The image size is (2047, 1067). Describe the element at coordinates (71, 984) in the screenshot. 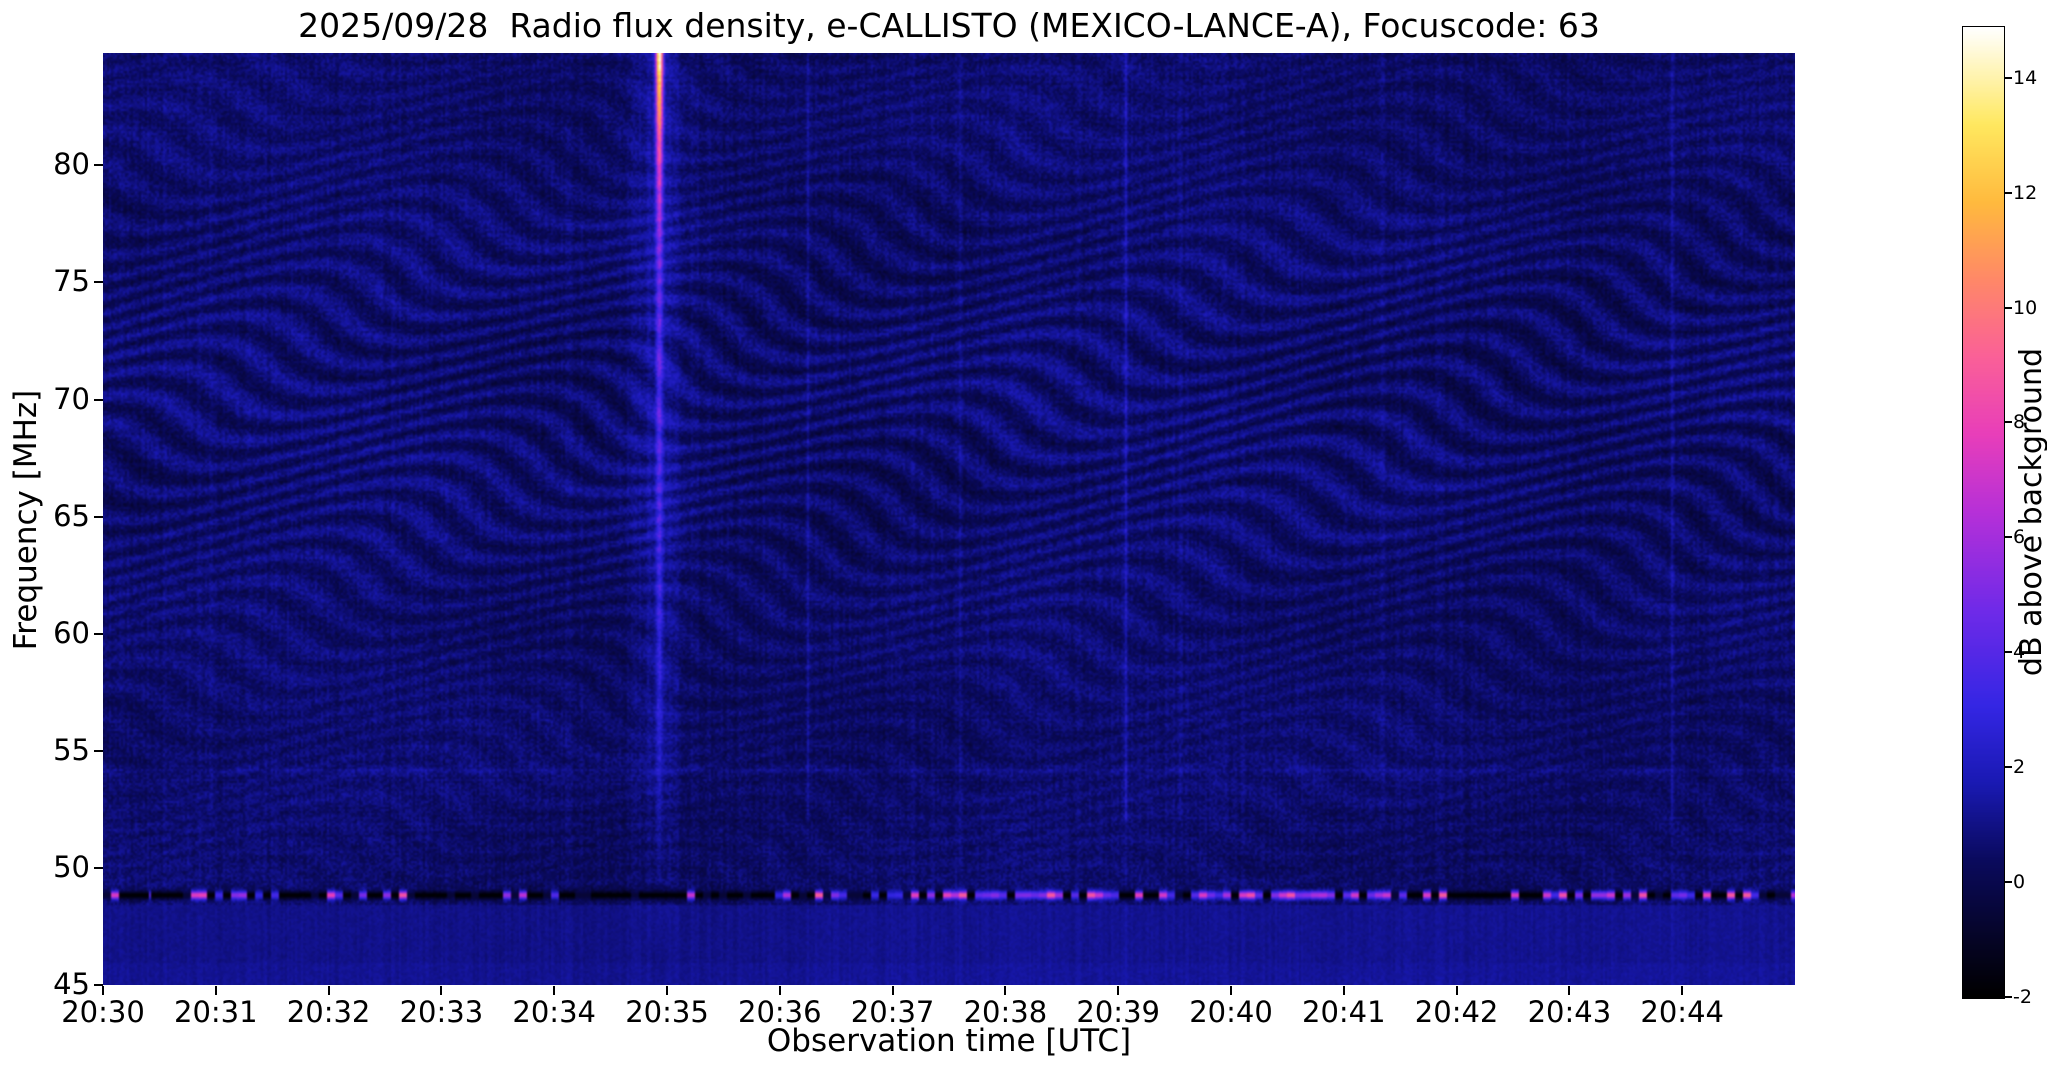

I see `y-tick-label: 45` at that location.